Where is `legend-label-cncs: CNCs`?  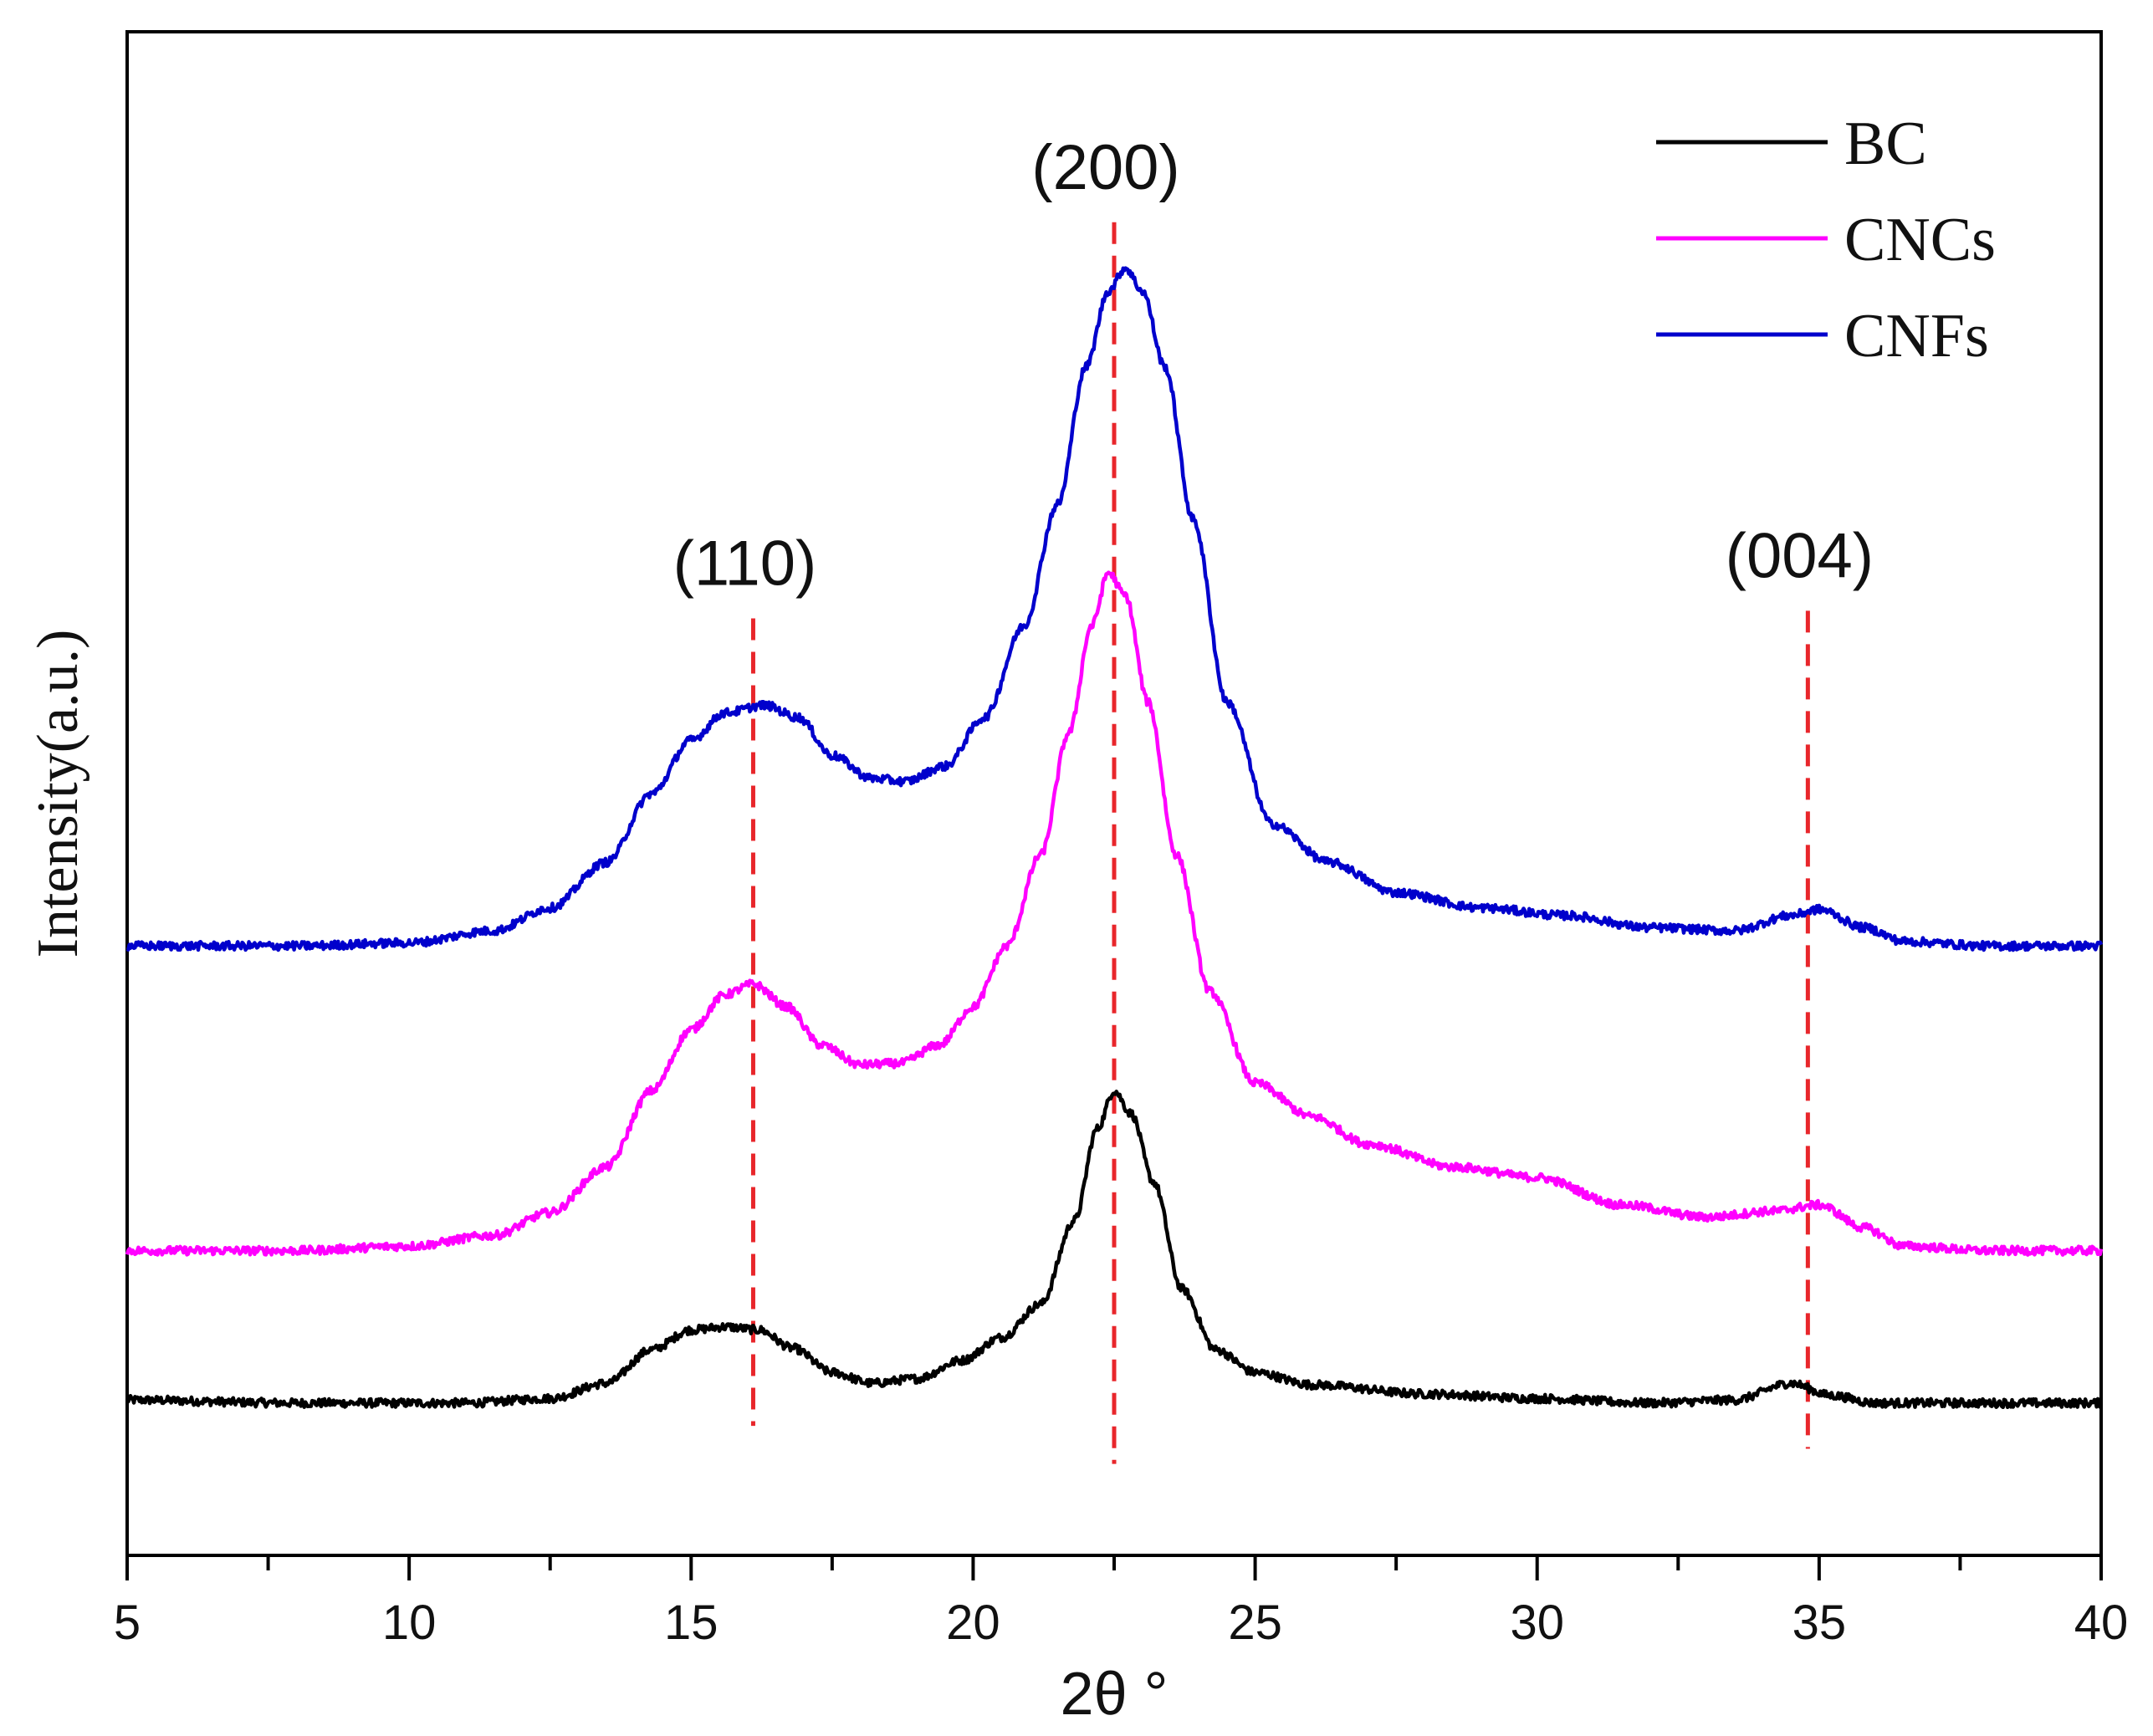 legend-label-cncs: CNCs is located at coordinates (1920, 240).